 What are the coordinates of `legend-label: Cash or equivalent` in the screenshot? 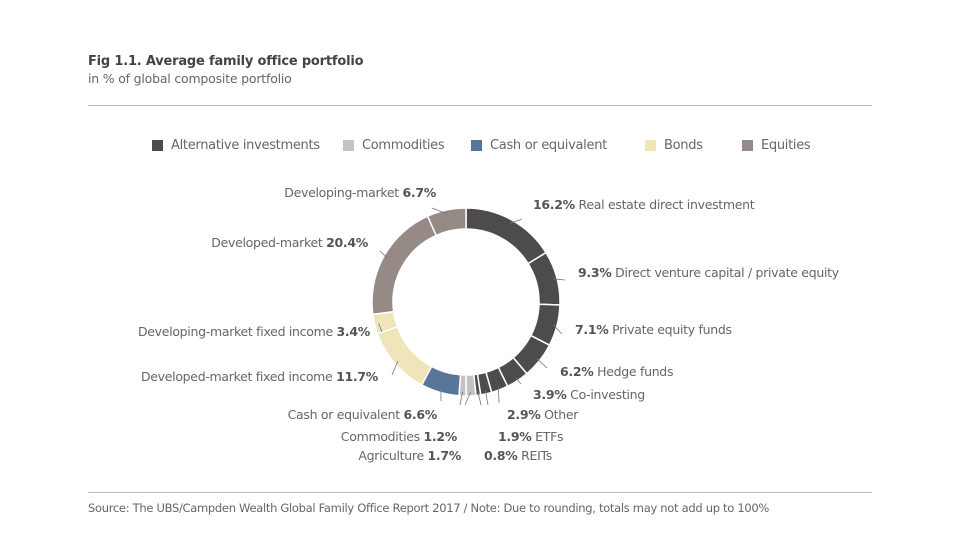 It's located at (548, 145).